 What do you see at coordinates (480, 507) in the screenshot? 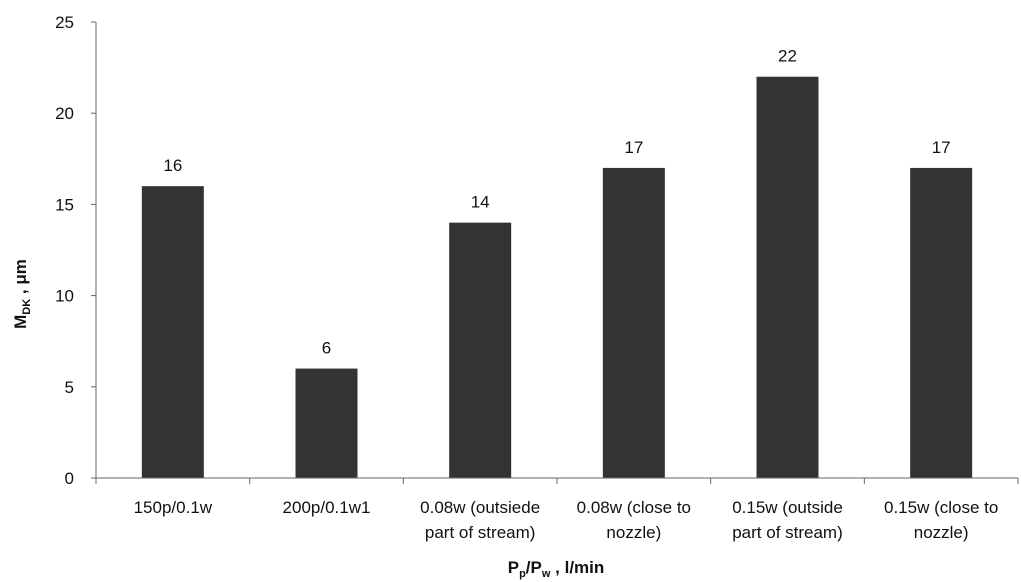
I see `x-category-label: 0.08w (outsiede` at bounding box center [480, 507].